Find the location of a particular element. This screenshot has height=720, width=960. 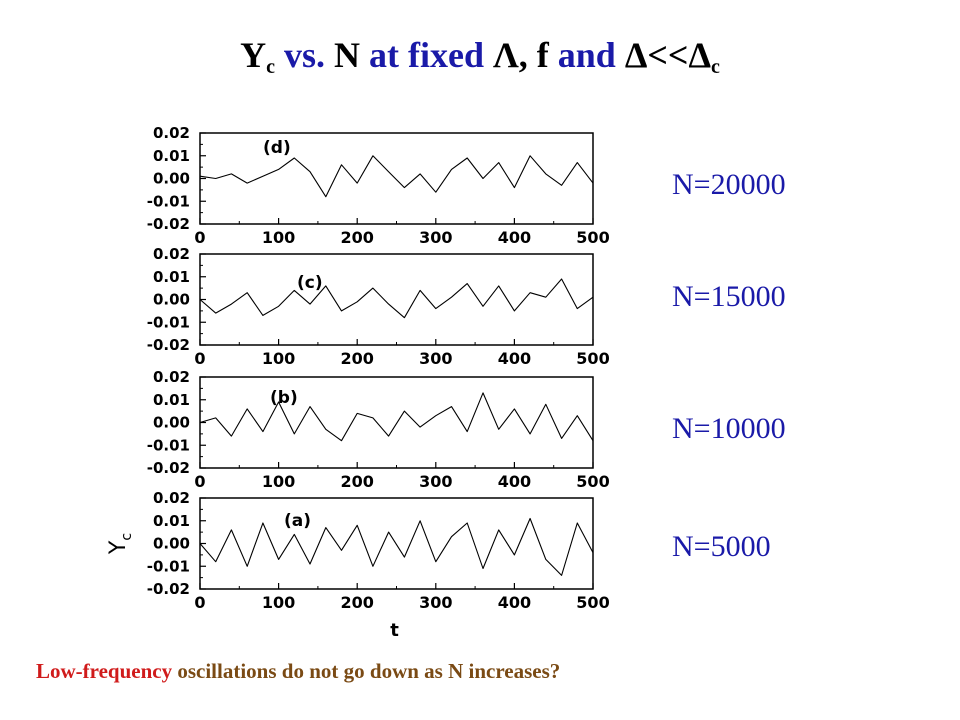

title-comma-f: , f is located at coordinates (533, 55).